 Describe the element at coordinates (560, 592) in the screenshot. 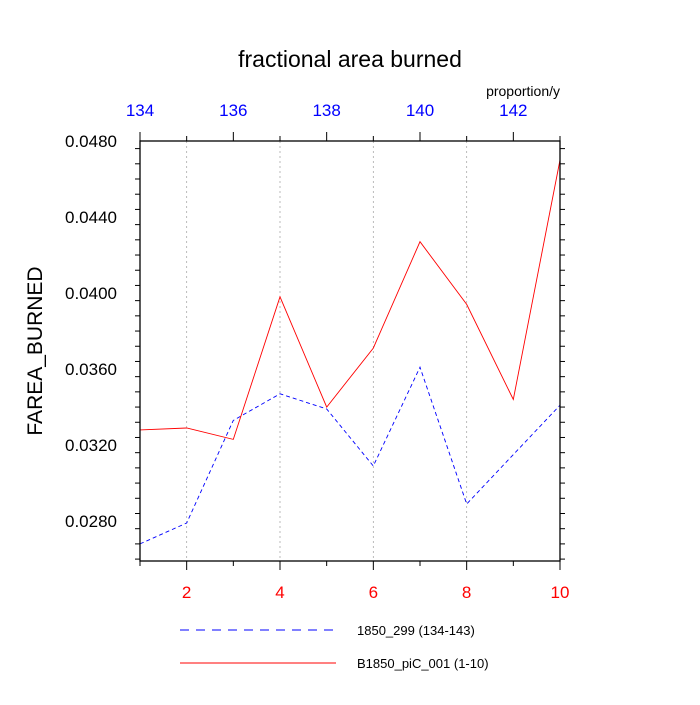

I see `x-bottom-tick-label: 10` at that location.